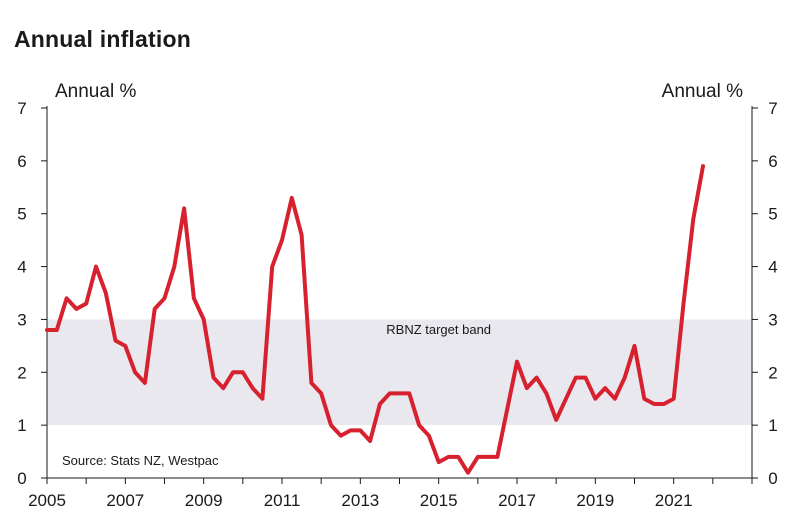  What do you see at coordinates (125, 500) in the screenshot?
I see `x-tick-label-2007: 2007` at bounding box center [125, 500].